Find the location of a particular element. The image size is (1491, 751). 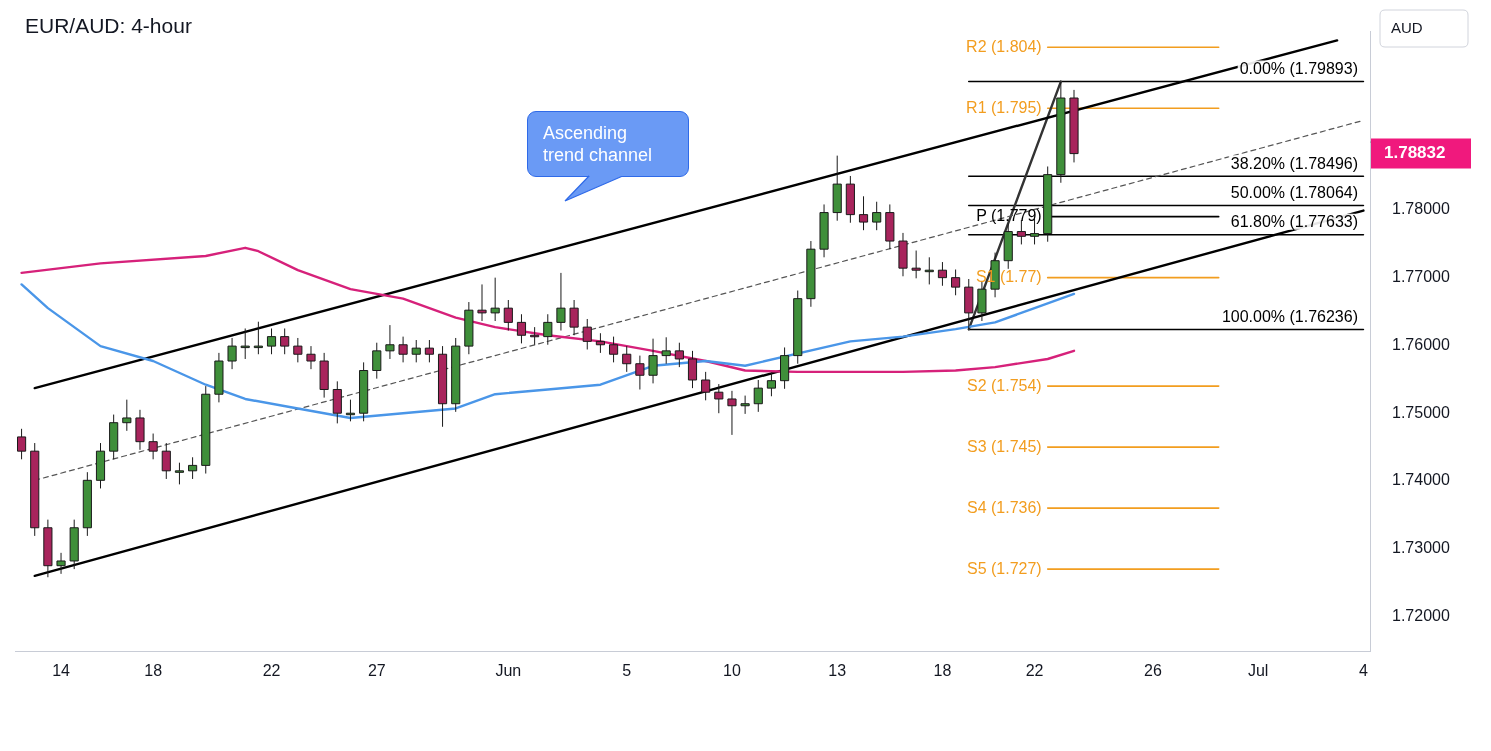

x-tick-label: 27 is located at coordinates (376, 670).